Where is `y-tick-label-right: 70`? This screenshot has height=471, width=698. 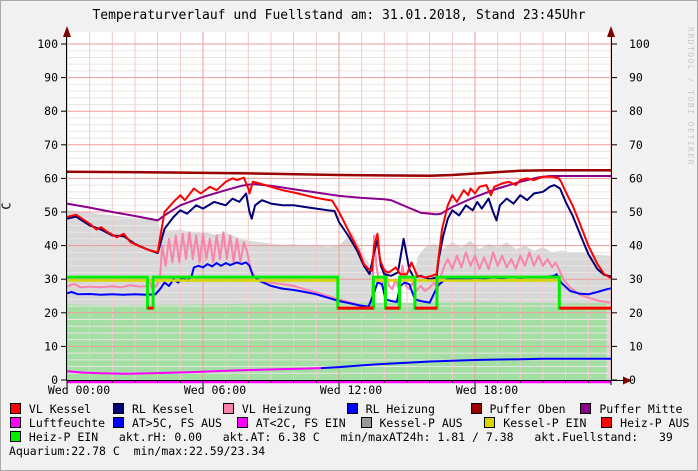
y-tick-label-right: 70 is located at coordinates (636, 145).